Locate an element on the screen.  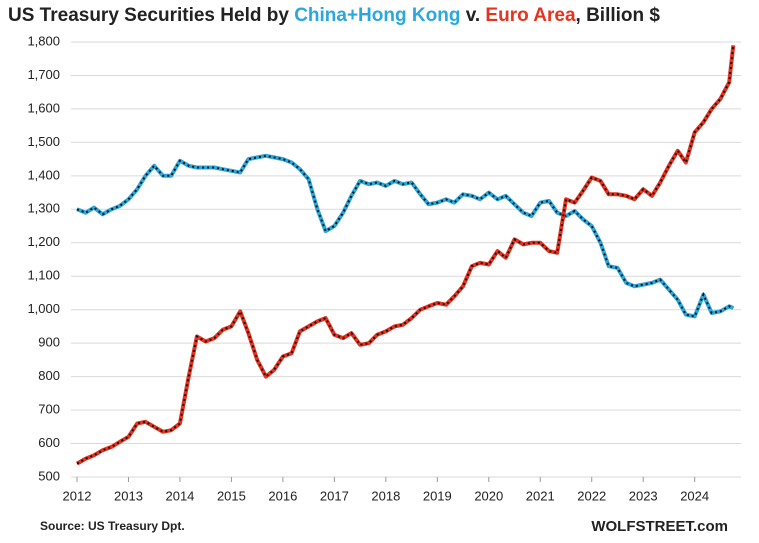
y-tick-label: 1,700 is located at coordinates (43, 74).